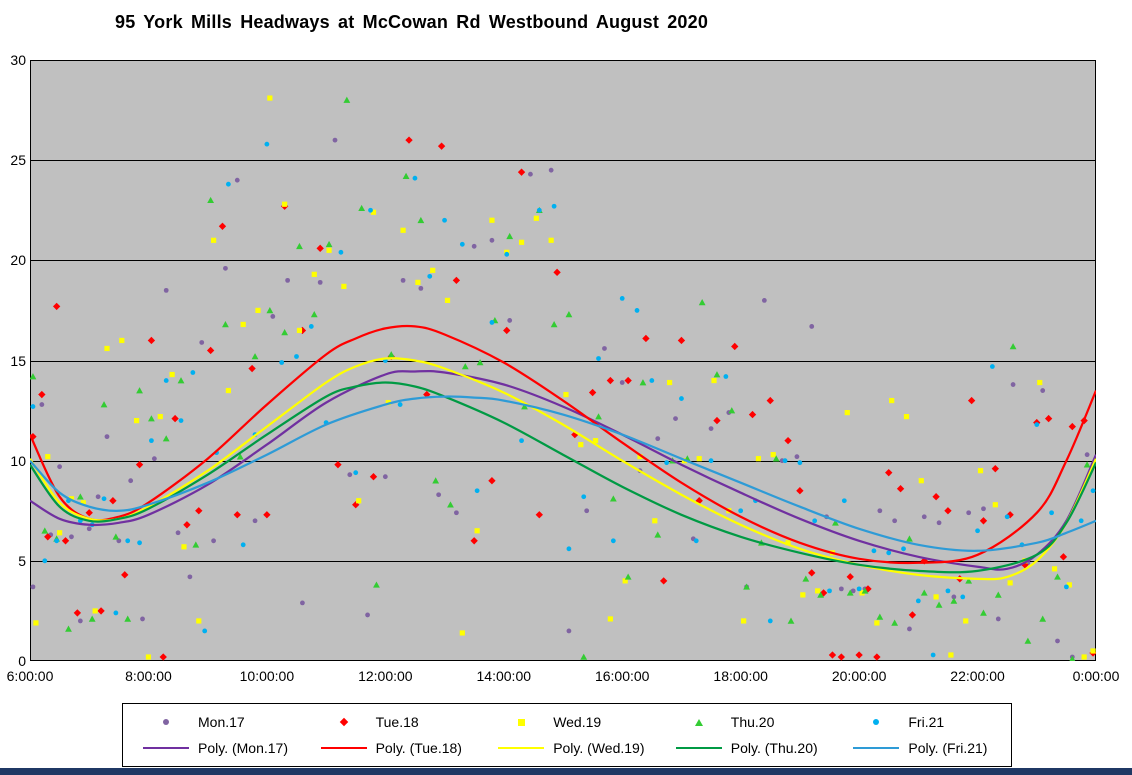 This screenshot has height=775, width=1132. What do you see at coordinates (859, 676) in the screenshot?
I see `x-axis-label: 20:00:00` at bounding box center [859, 676].